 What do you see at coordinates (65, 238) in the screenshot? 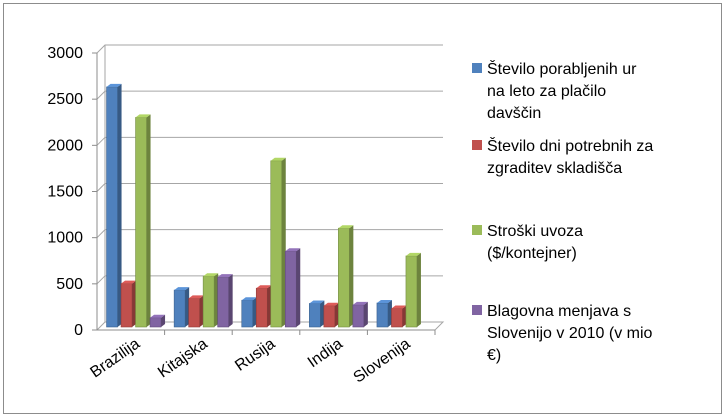
I see `y-tick-label: 1000` at bounding box center [65, 238].